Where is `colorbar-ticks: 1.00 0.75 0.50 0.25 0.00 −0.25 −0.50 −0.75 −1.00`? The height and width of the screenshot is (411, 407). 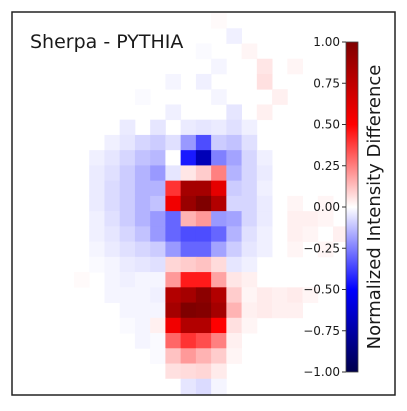
colorbar-ticks: 1.00 0.75 0.50 0.25 0.00 −0.25 −0.50 −0.75 −1.00 is located at coordinates (324, 207).